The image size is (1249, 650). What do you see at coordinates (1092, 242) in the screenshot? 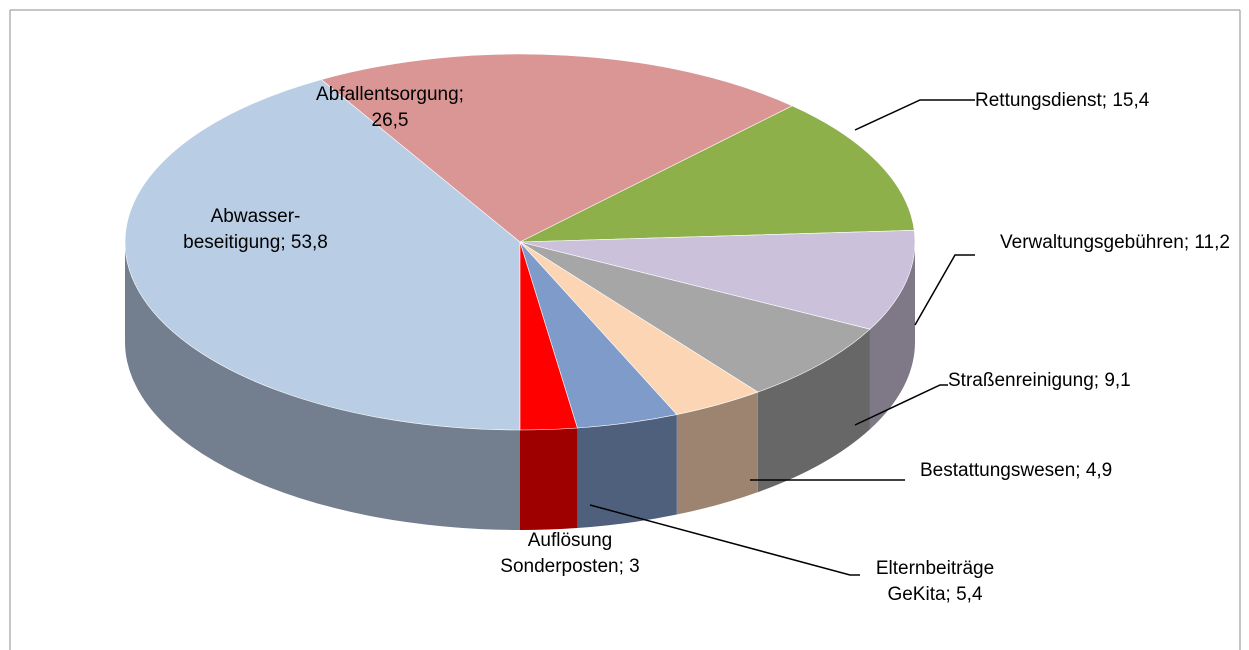
I see `label-category: Verwaltungsgebühren` at bounding box center [1092, 242].